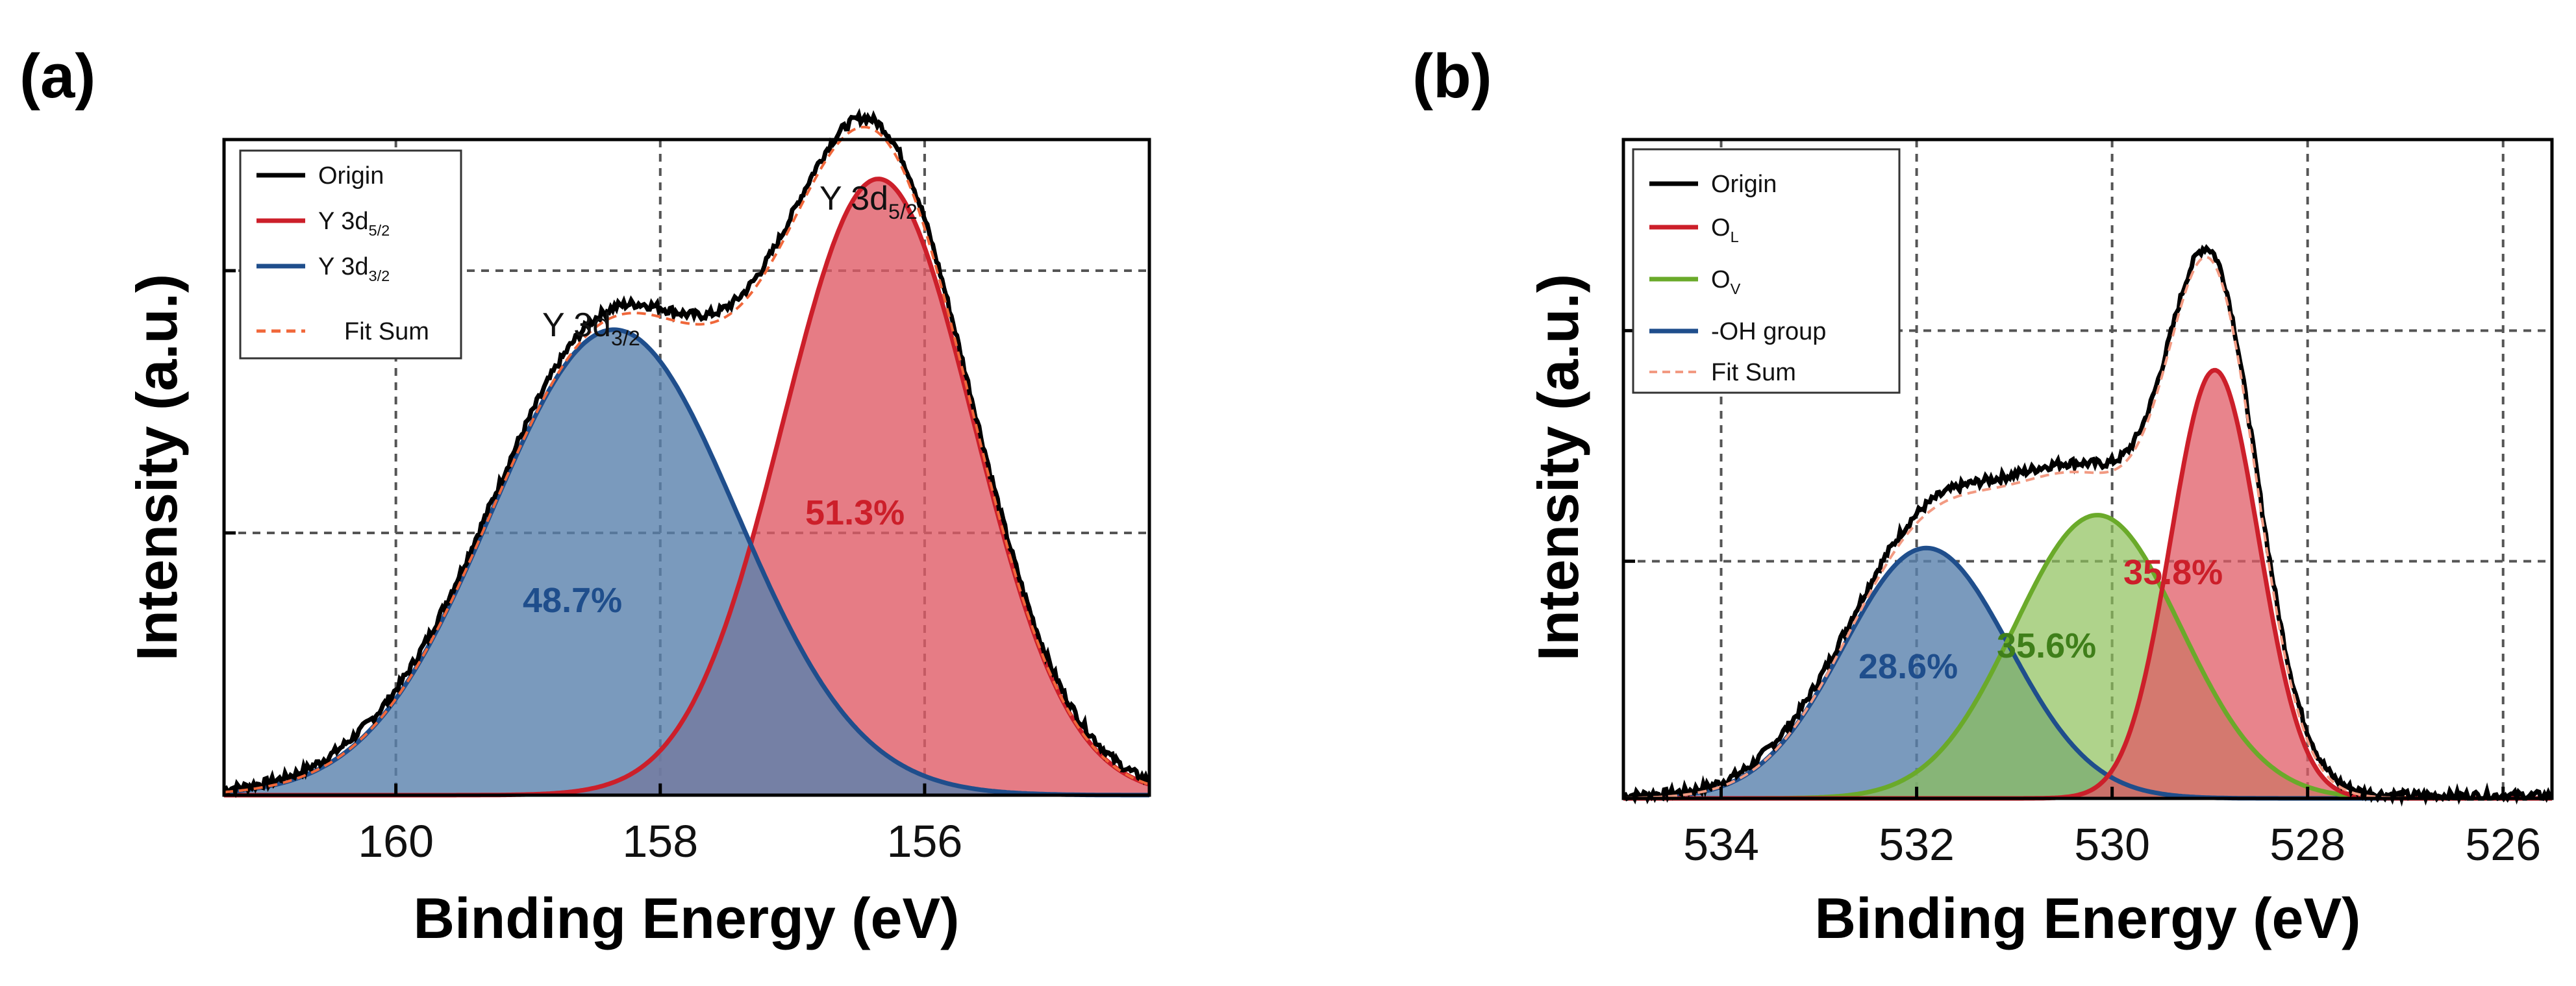 The height and width of the screenshot is (986, 2576). I want to click on panel-a-ylabel: Intensity (a.u.), so click(157, 467).